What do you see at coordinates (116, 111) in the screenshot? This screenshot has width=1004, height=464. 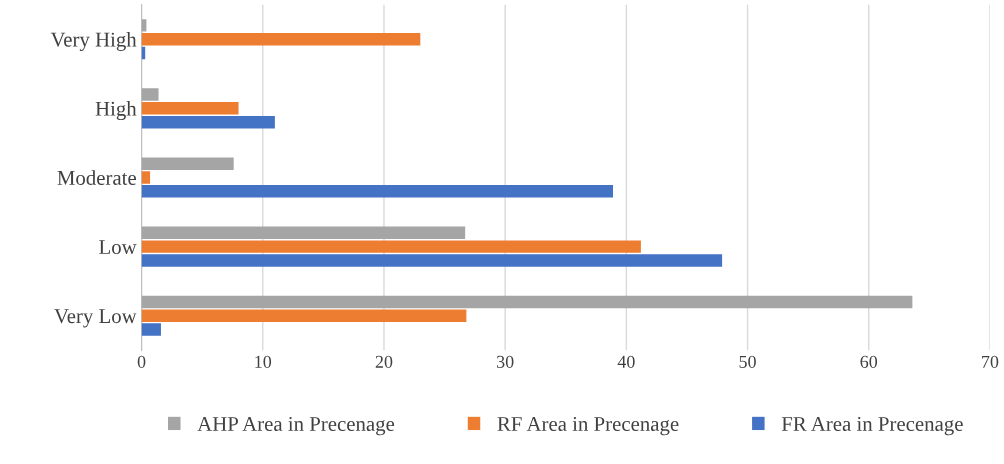 I see `y-tick-label: High` at bounding box center [116, 111].